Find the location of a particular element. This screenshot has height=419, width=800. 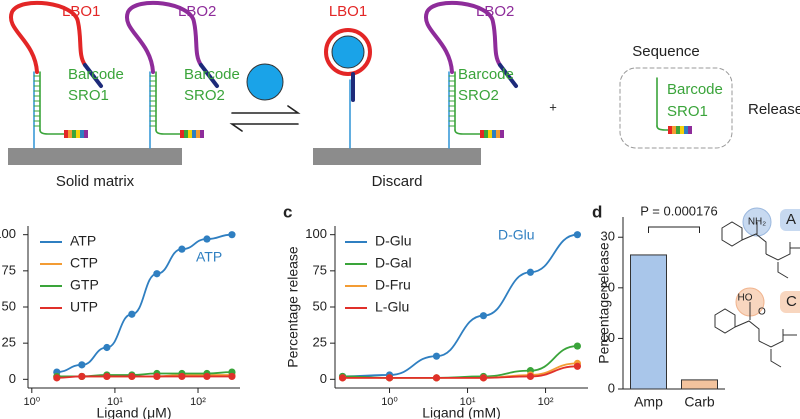

legend-label: L-Glu is located at coordinates (392, 307).